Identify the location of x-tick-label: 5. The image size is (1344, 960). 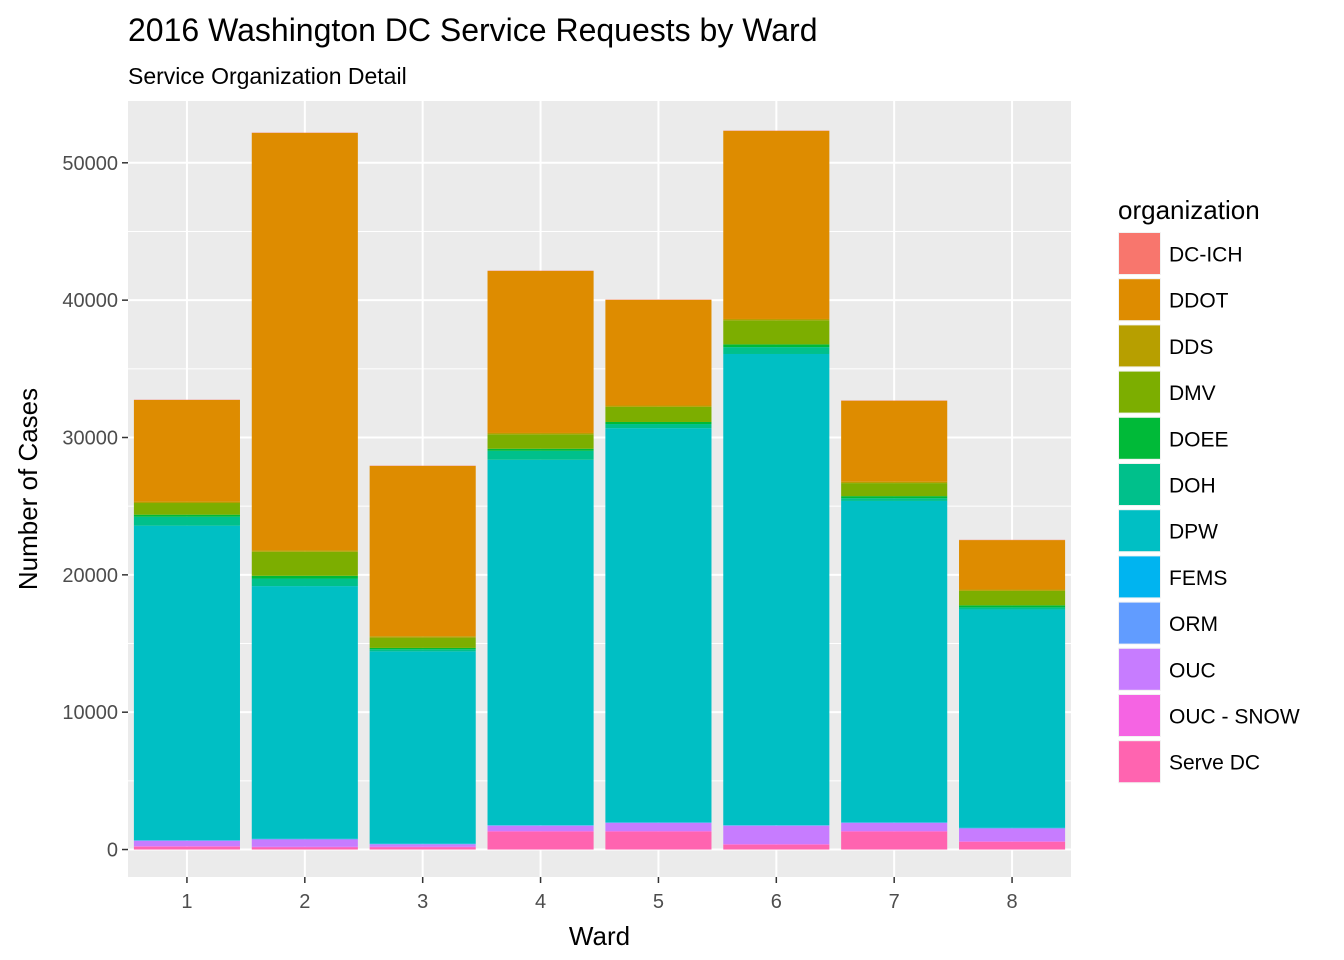
(658, 902).